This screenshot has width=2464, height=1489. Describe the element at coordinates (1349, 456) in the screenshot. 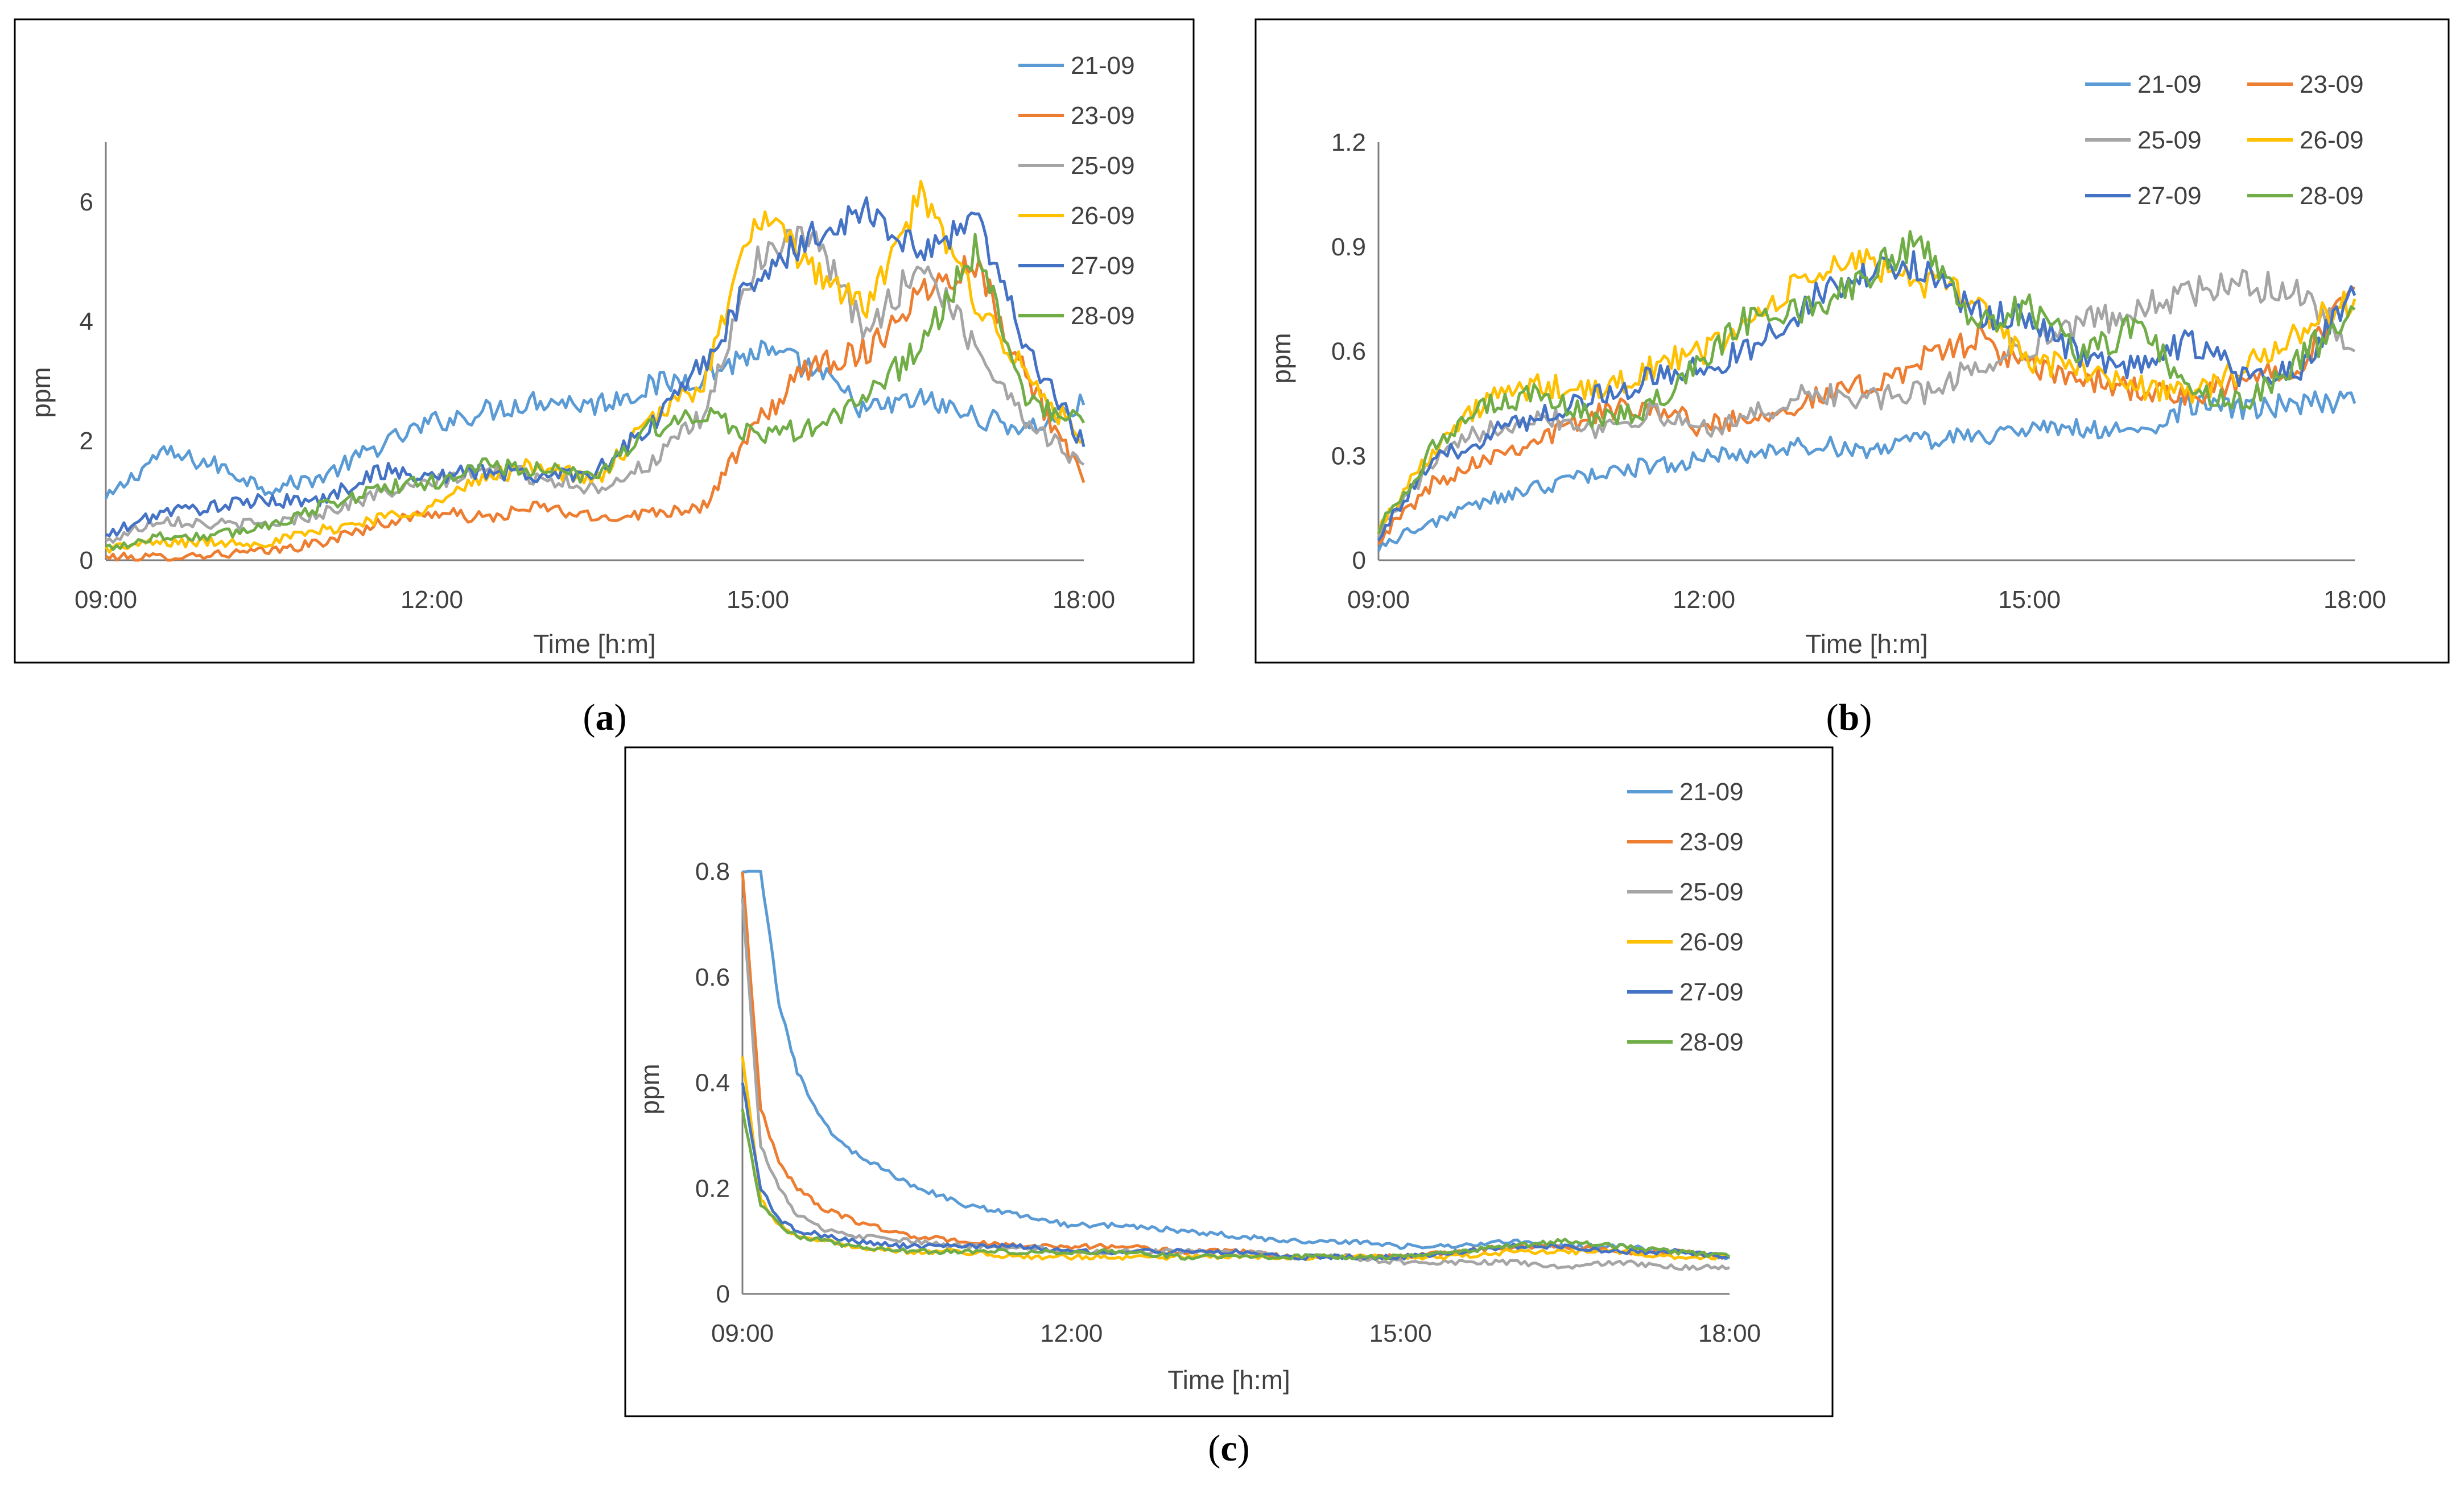

I see `y-tick-label: 0.3` at that location.